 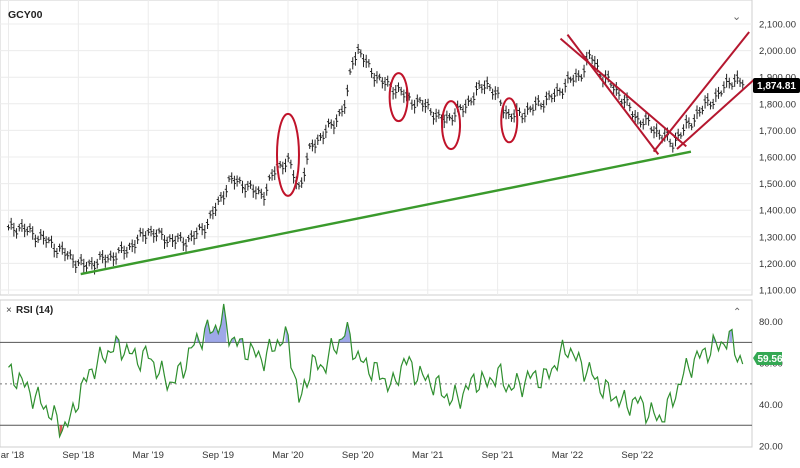 I want to click on x-tick-label: Mar '22, so click(x=567, y=455).